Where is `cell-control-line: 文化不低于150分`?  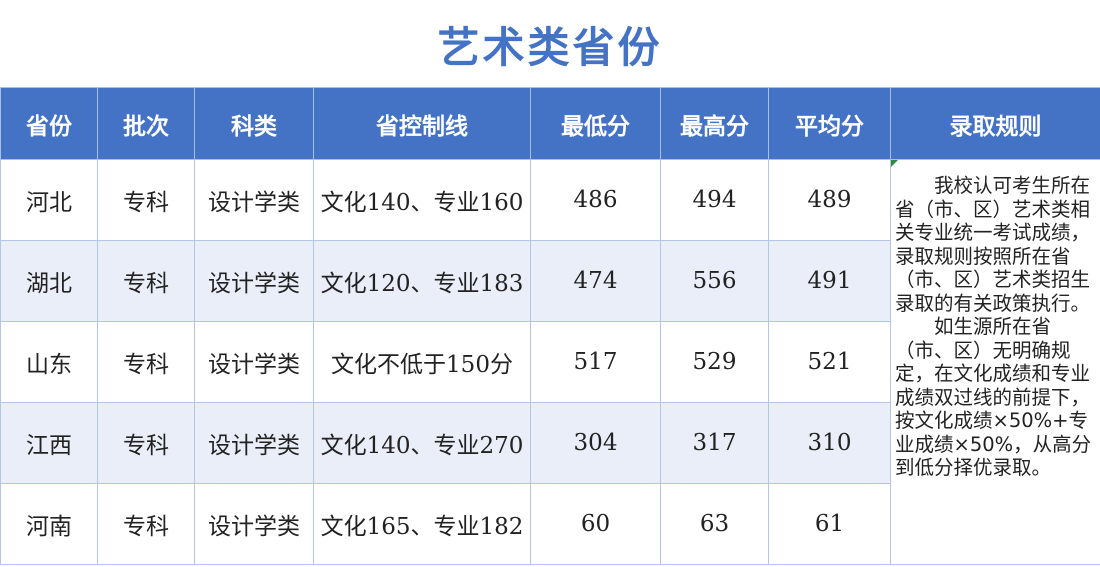
cell-control-line: 文化不低于150分 is located at coordinates (422, 362).